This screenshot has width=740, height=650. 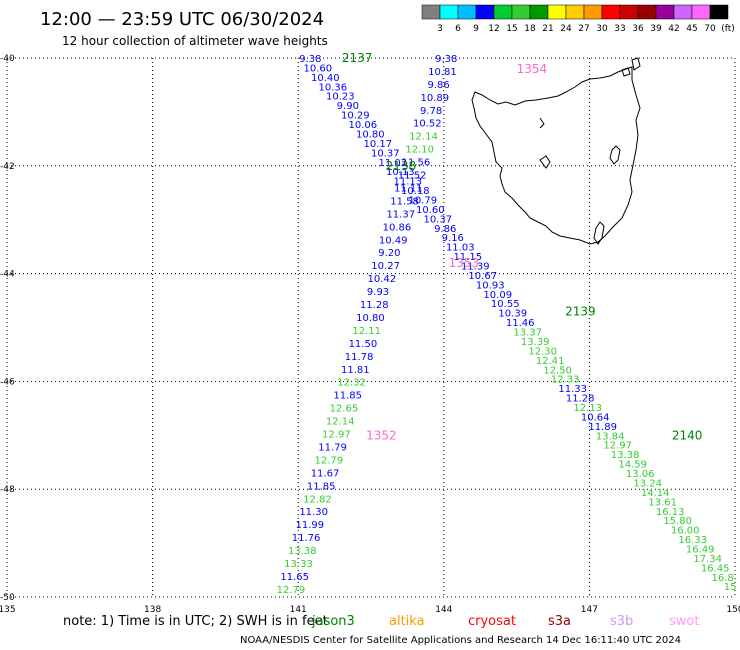 What do you see at coordinates (445, 229) in the screenshot?
I see `track-a-value: 9.86` at bounding box center [445, 229].